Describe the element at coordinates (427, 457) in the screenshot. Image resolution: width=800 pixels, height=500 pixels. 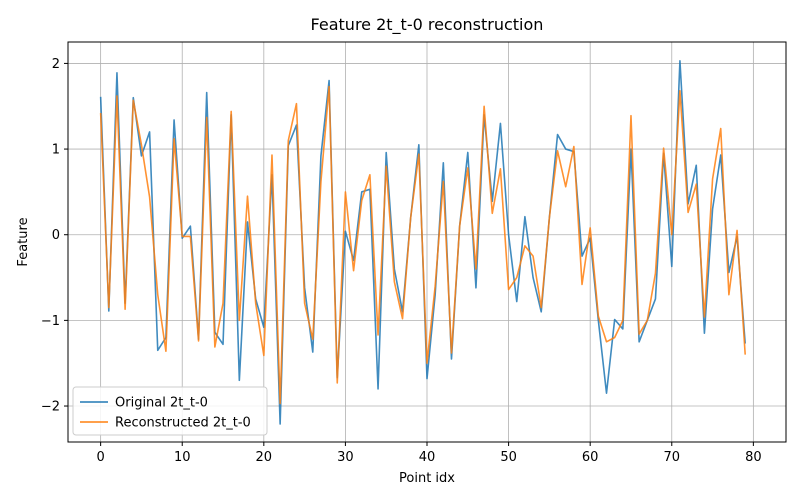
I see `x-tick-label: 40` at that location.